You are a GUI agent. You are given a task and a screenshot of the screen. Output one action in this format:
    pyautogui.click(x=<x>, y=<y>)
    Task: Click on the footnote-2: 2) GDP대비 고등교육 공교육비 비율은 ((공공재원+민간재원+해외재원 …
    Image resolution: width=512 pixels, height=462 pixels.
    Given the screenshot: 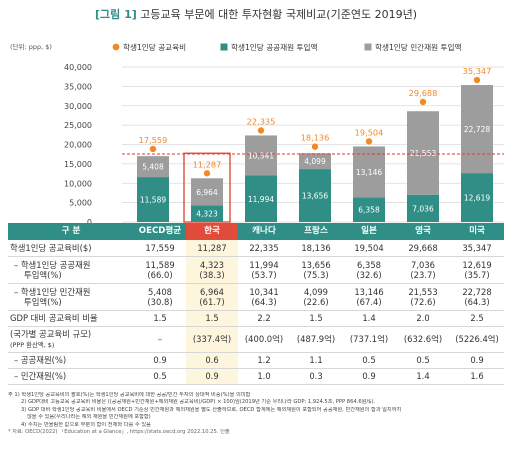 What is the action you would take?
    pyautogui.click(x=198, y=402)
    